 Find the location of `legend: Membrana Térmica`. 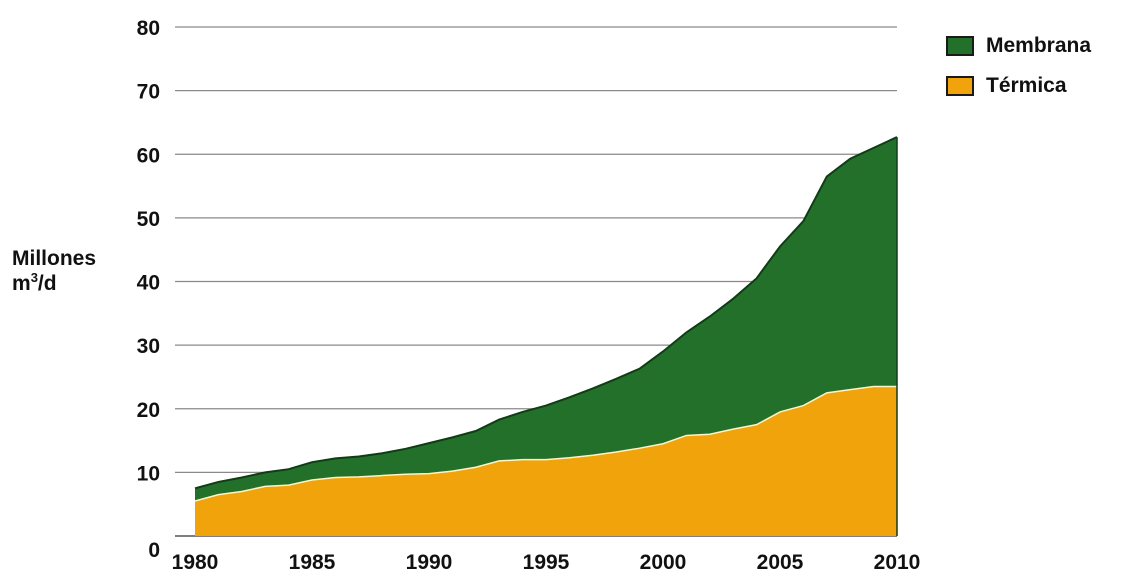

legend: Membrana Térmica is located at coordinates (1018, 72).